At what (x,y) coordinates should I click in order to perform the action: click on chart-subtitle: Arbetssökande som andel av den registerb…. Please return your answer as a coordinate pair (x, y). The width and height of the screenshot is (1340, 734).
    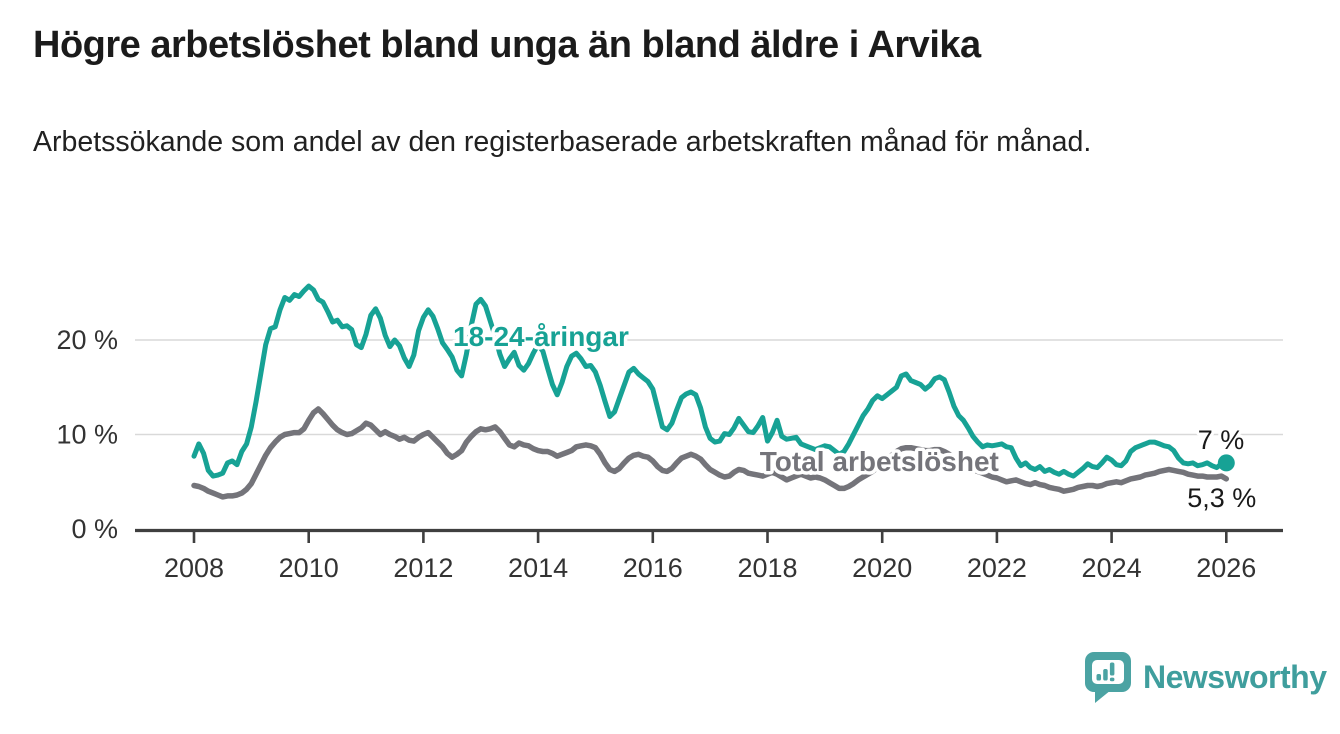
    Looking at the image, I should click on (562, 142).